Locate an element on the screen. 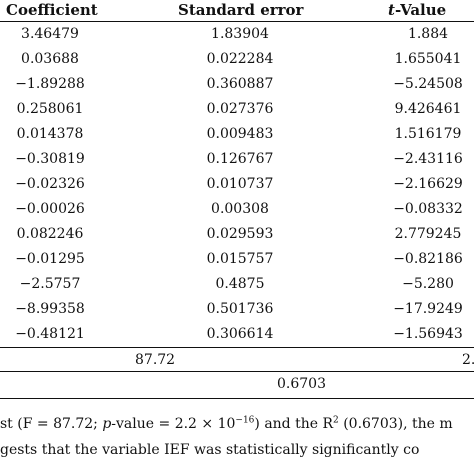  cell-standard-error: 0.360887 is located at coordinates (240, 84).